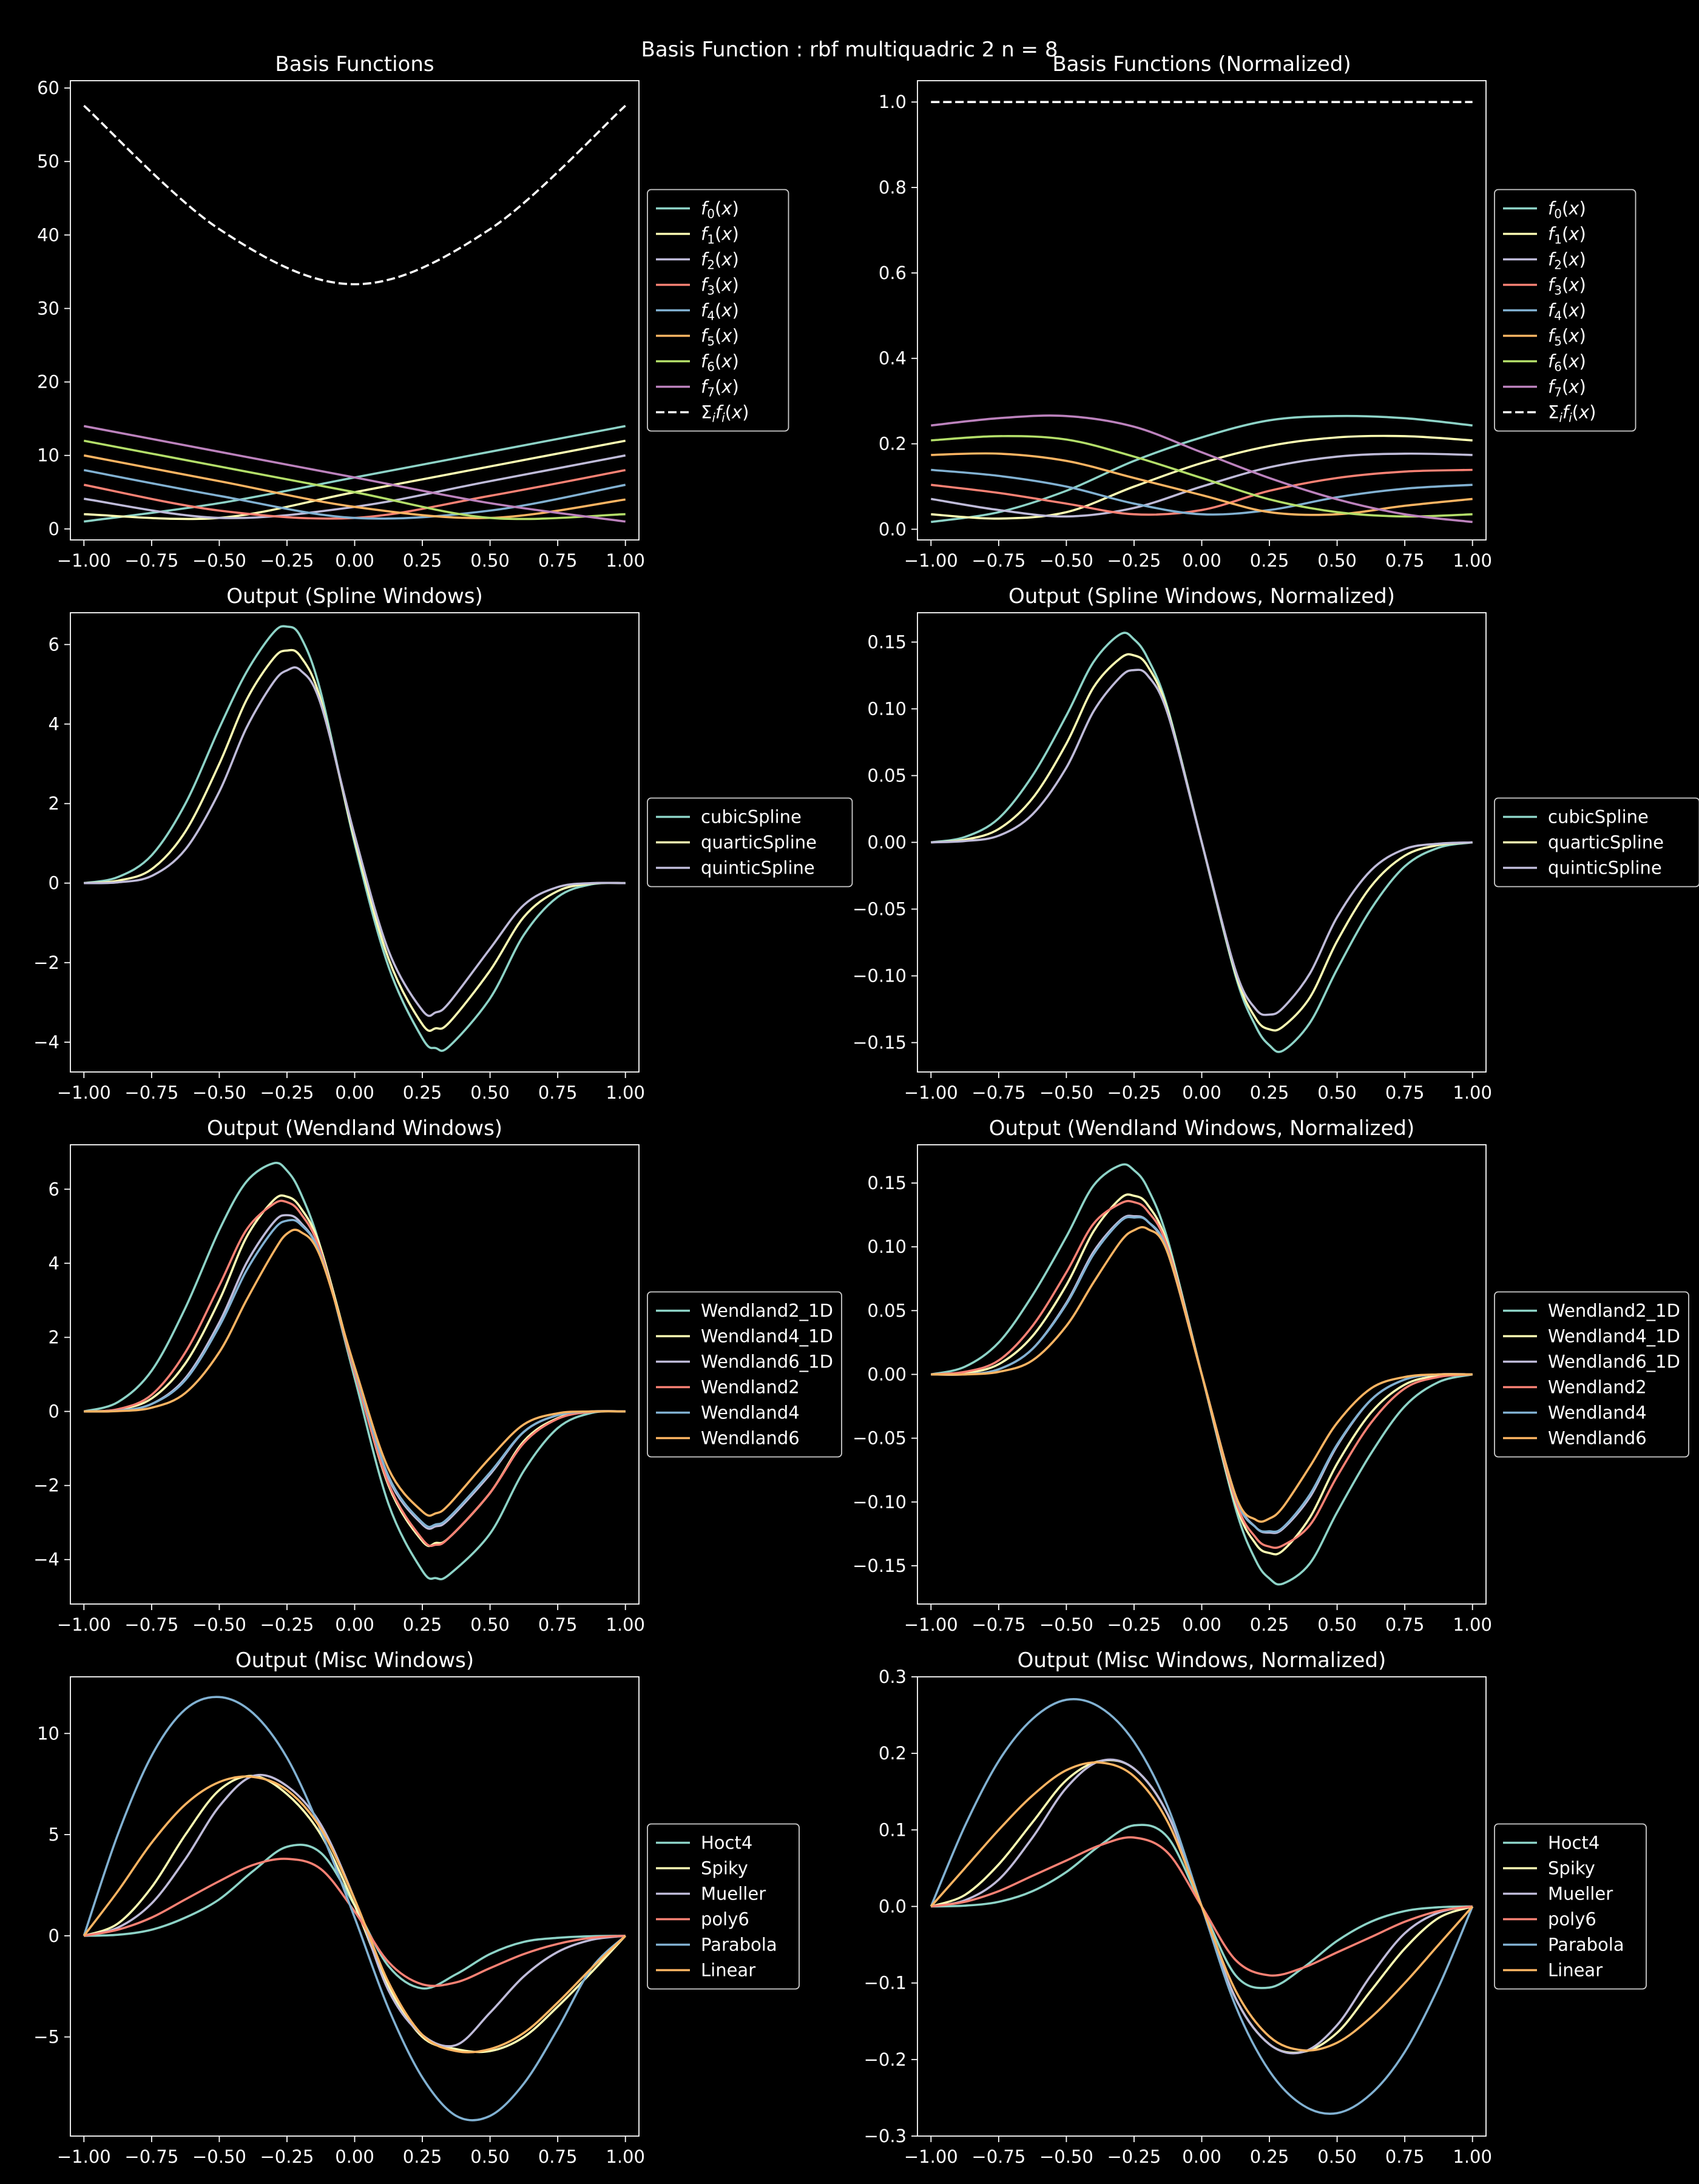  I want to click on chart-title: Basis Functions, so click(354, 64).